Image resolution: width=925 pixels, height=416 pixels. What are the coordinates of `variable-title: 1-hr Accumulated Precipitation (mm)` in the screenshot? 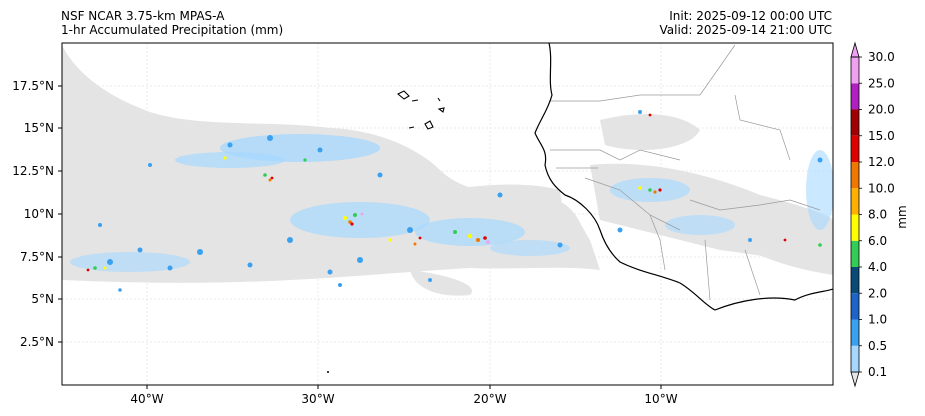 It's located at (172, 30).